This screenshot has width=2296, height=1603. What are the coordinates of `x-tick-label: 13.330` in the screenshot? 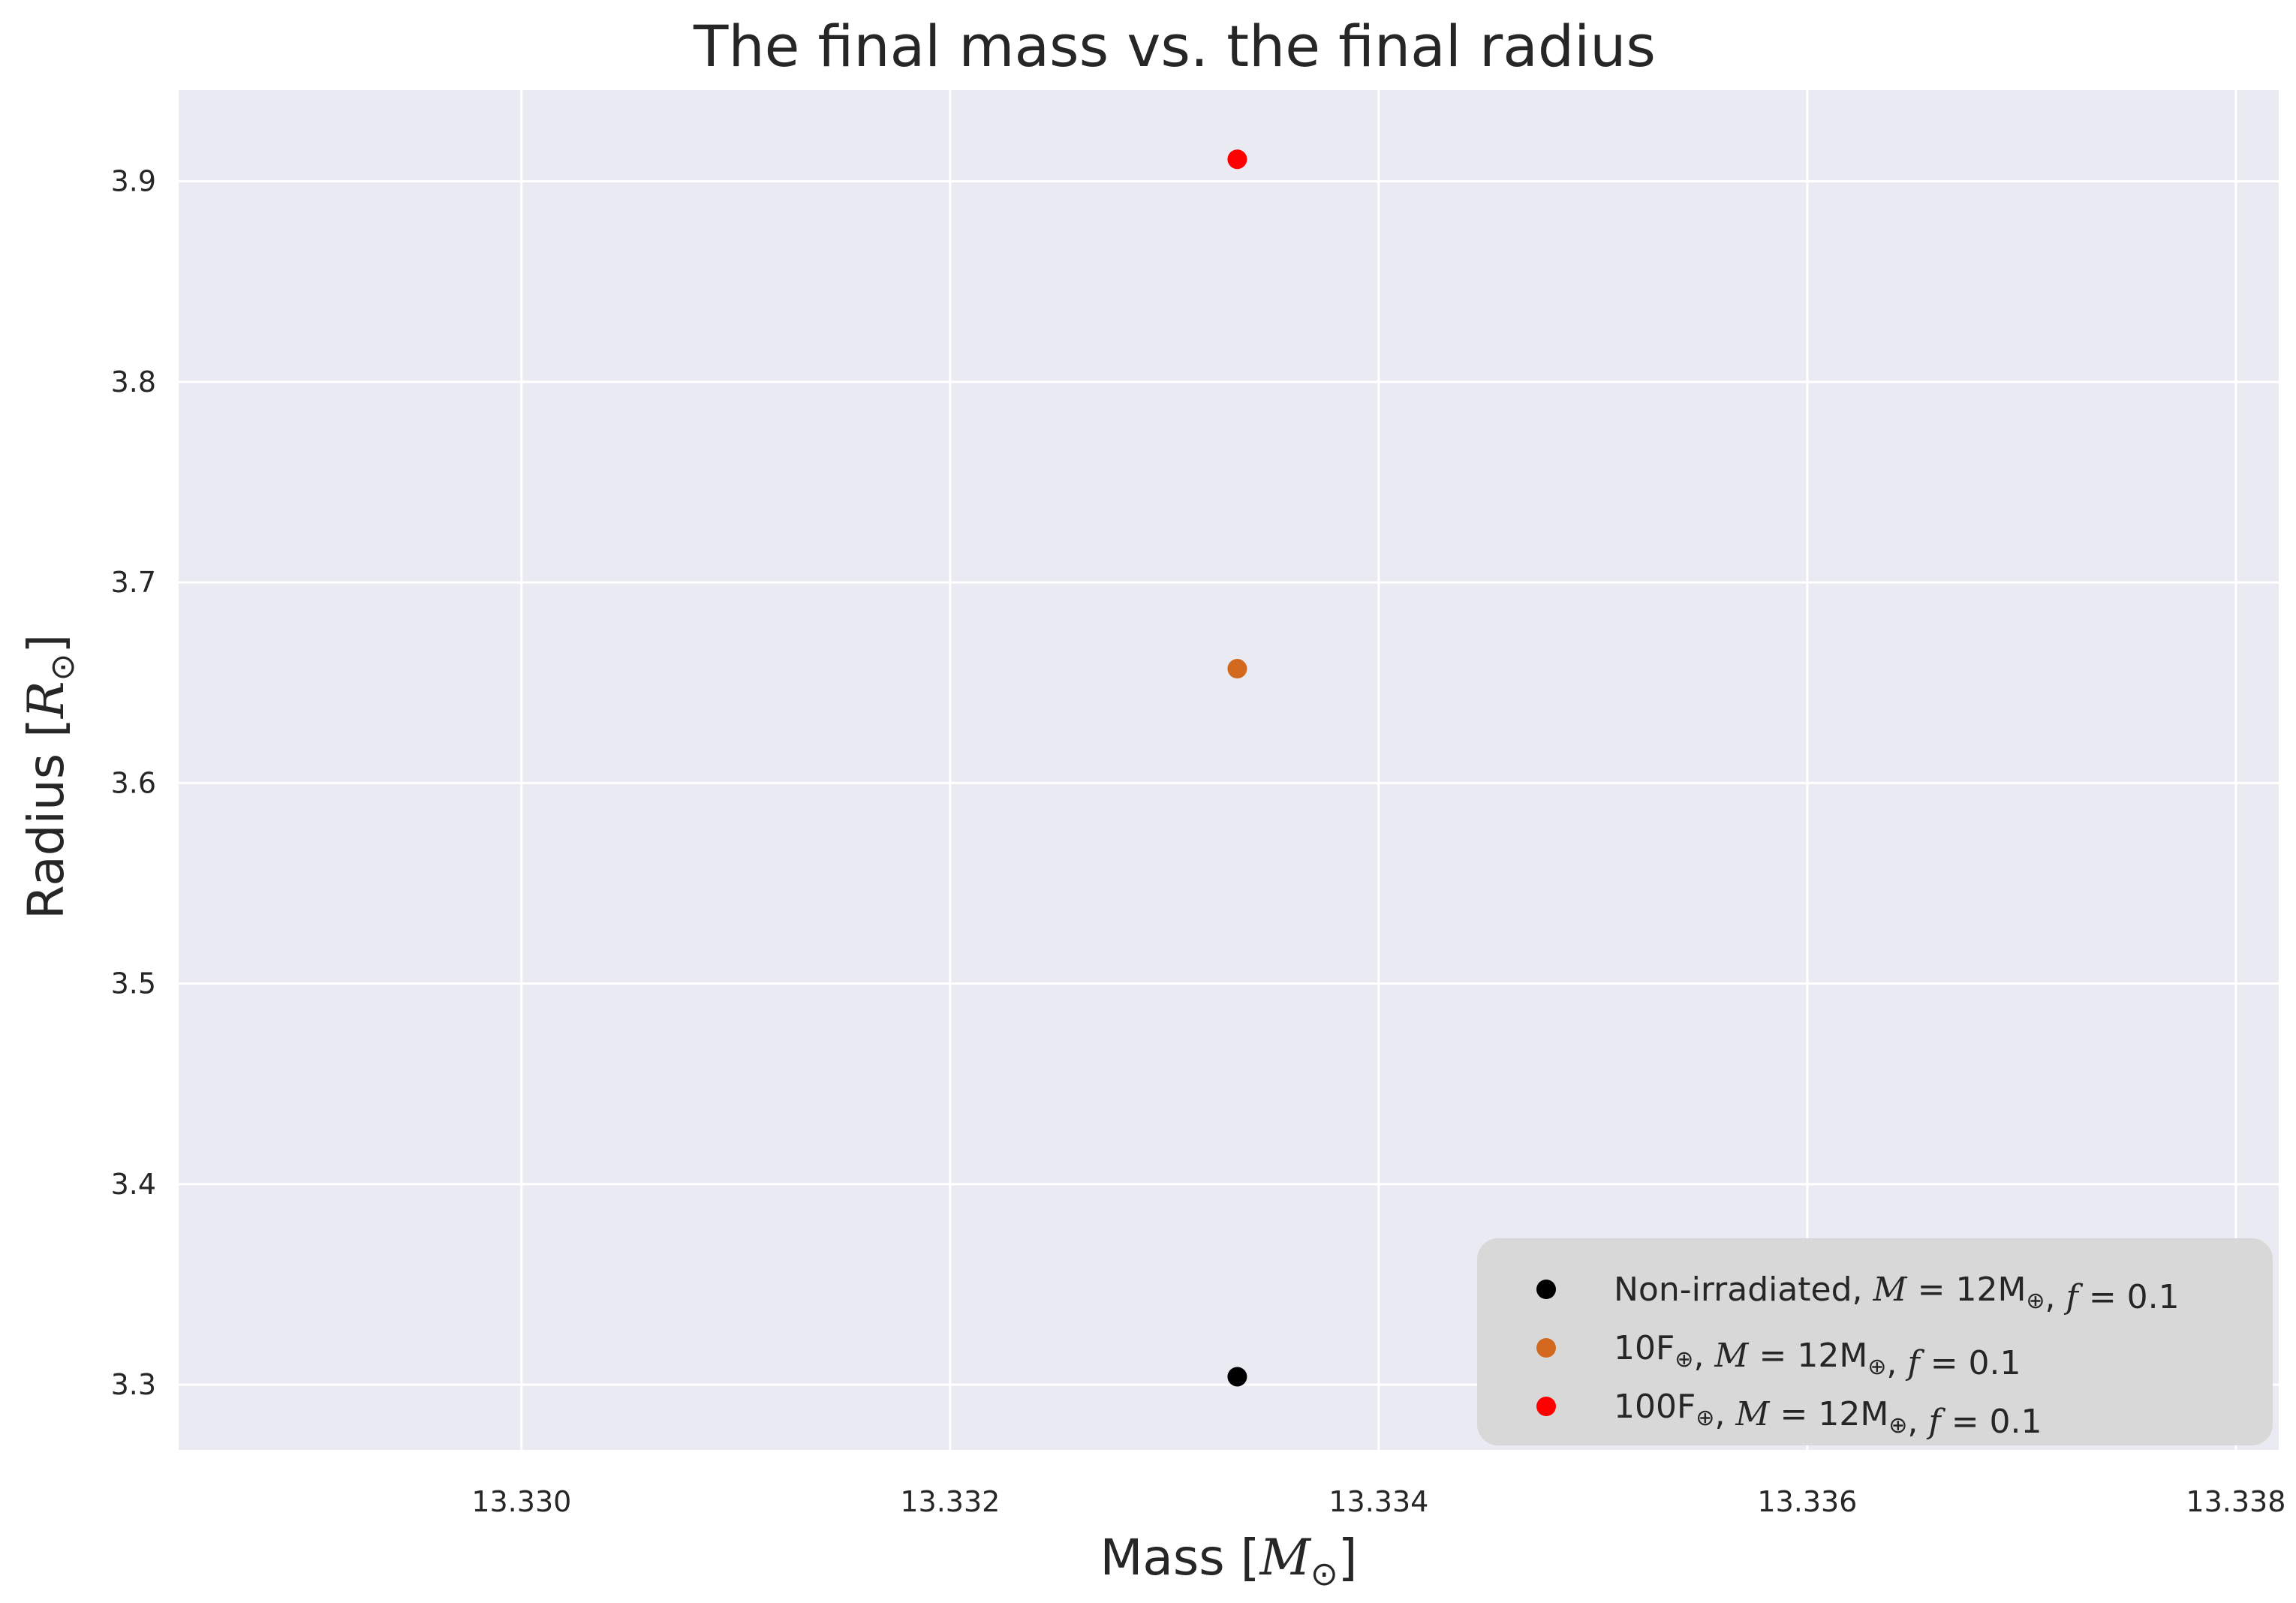 It's located at (521, 1501).